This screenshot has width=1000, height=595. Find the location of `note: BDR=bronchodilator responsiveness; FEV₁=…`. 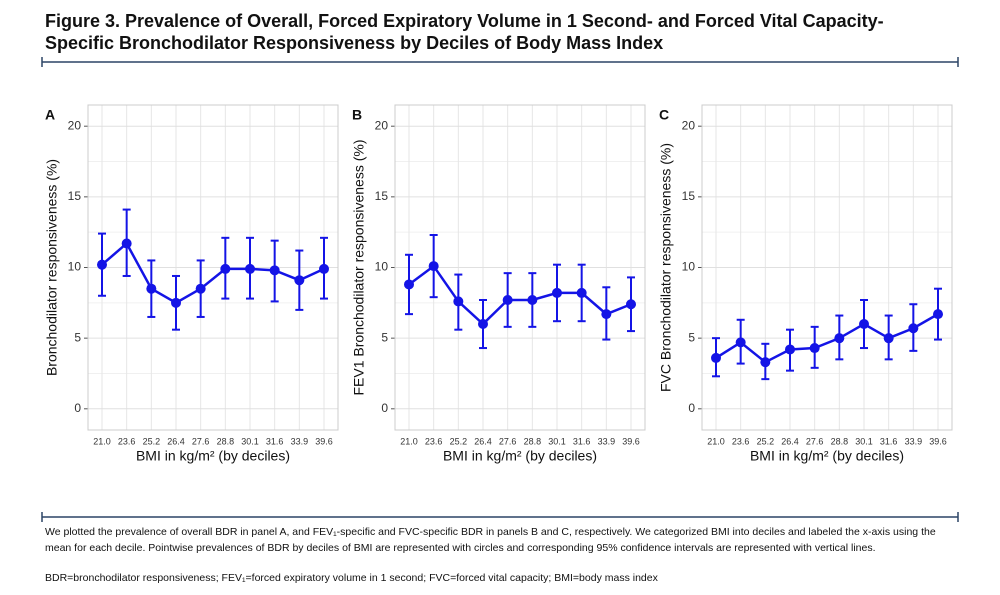

note: BDR=bronchodilator responsiveness; FEV₁=… is located at coordinates (351, 578).